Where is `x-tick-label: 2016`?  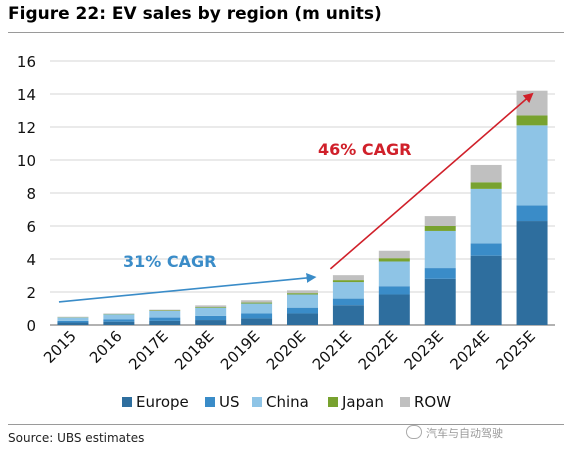
x-tick-label: 2016 is located at coordinates (106, 347).